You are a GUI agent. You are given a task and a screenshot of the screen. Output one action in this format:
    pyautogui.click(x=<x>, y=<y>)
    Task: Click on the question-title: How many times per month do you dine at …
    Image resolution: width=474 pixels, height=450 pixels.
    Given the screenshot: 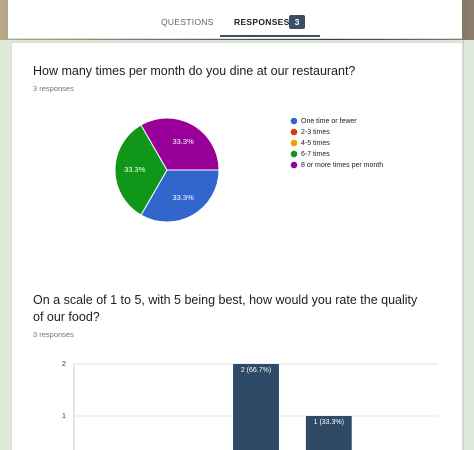 What is the action you would take?
    pyautogui.click(x=194, y=71)
    